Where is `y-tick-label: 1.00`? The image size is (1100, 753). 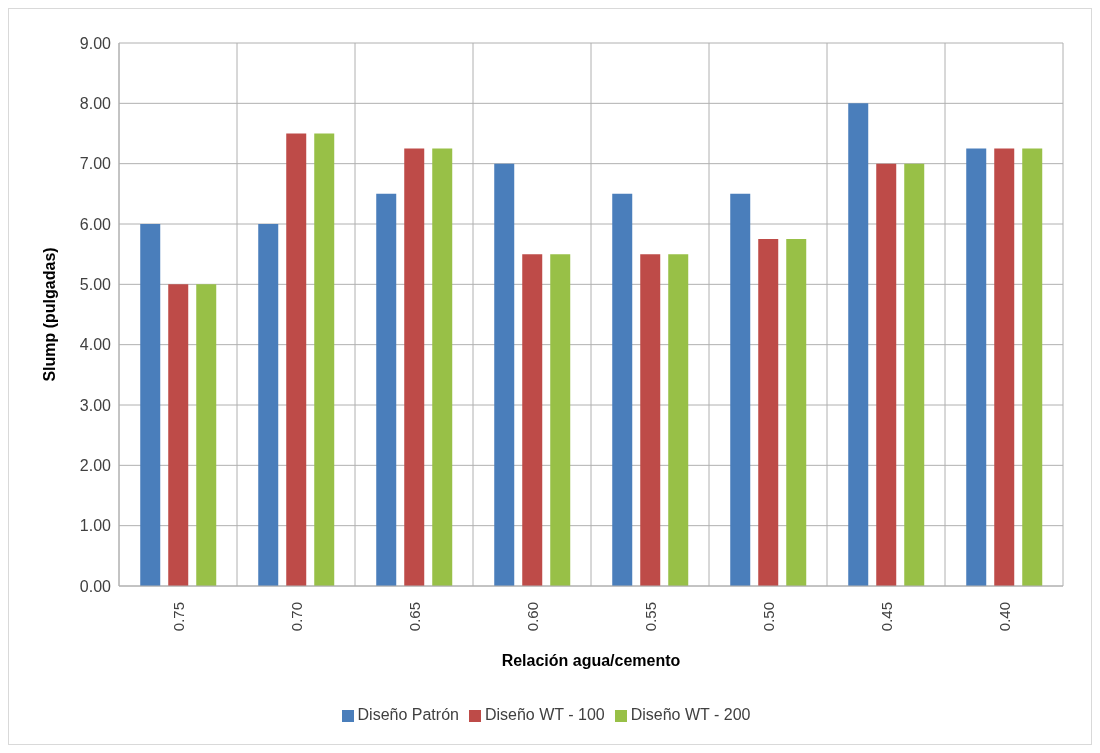
y-tick-label: 1.00 is located at coordinates (95, 526).